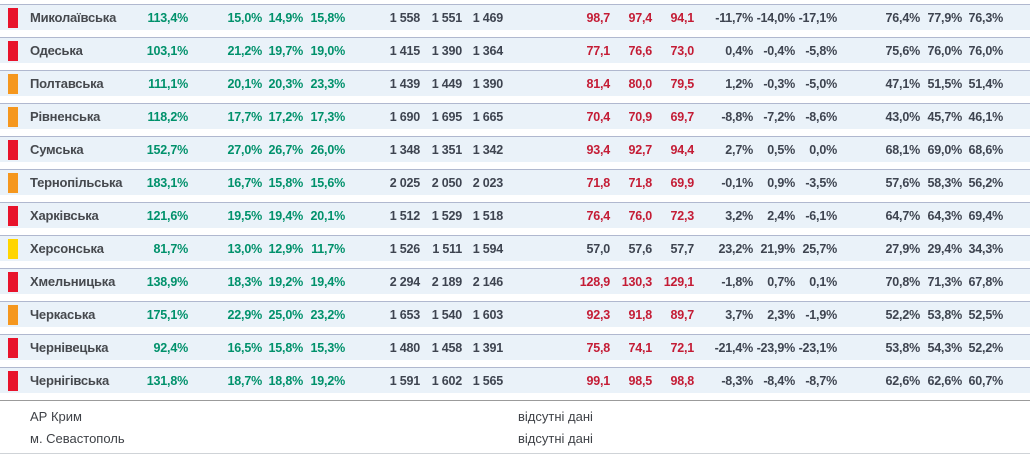 This screenshot has width=1030, height=454. Describe the element at coordinates (404, 182) in the screenshot. I see `count-cell-1: 2 025` at that location.